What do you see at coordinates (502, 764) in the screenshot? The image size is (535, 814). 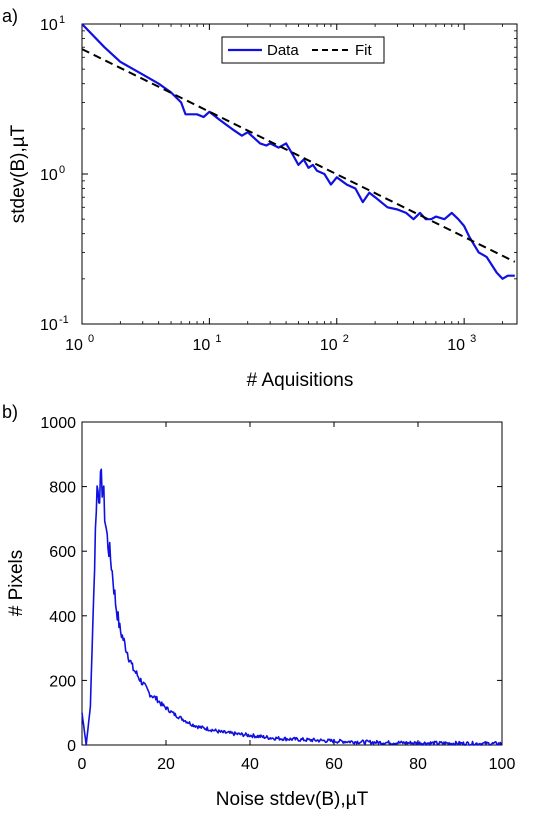 I see `x-tick-label: 100` at bounding box center [502, 764].